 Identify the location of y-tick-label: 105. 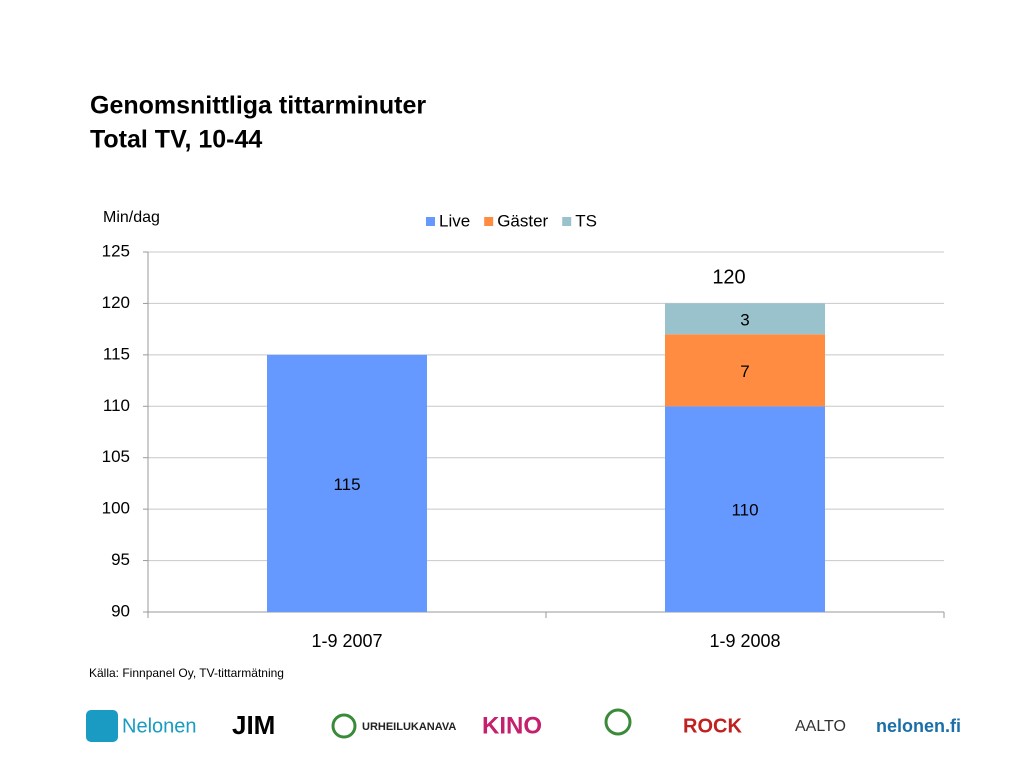
(116, 456).